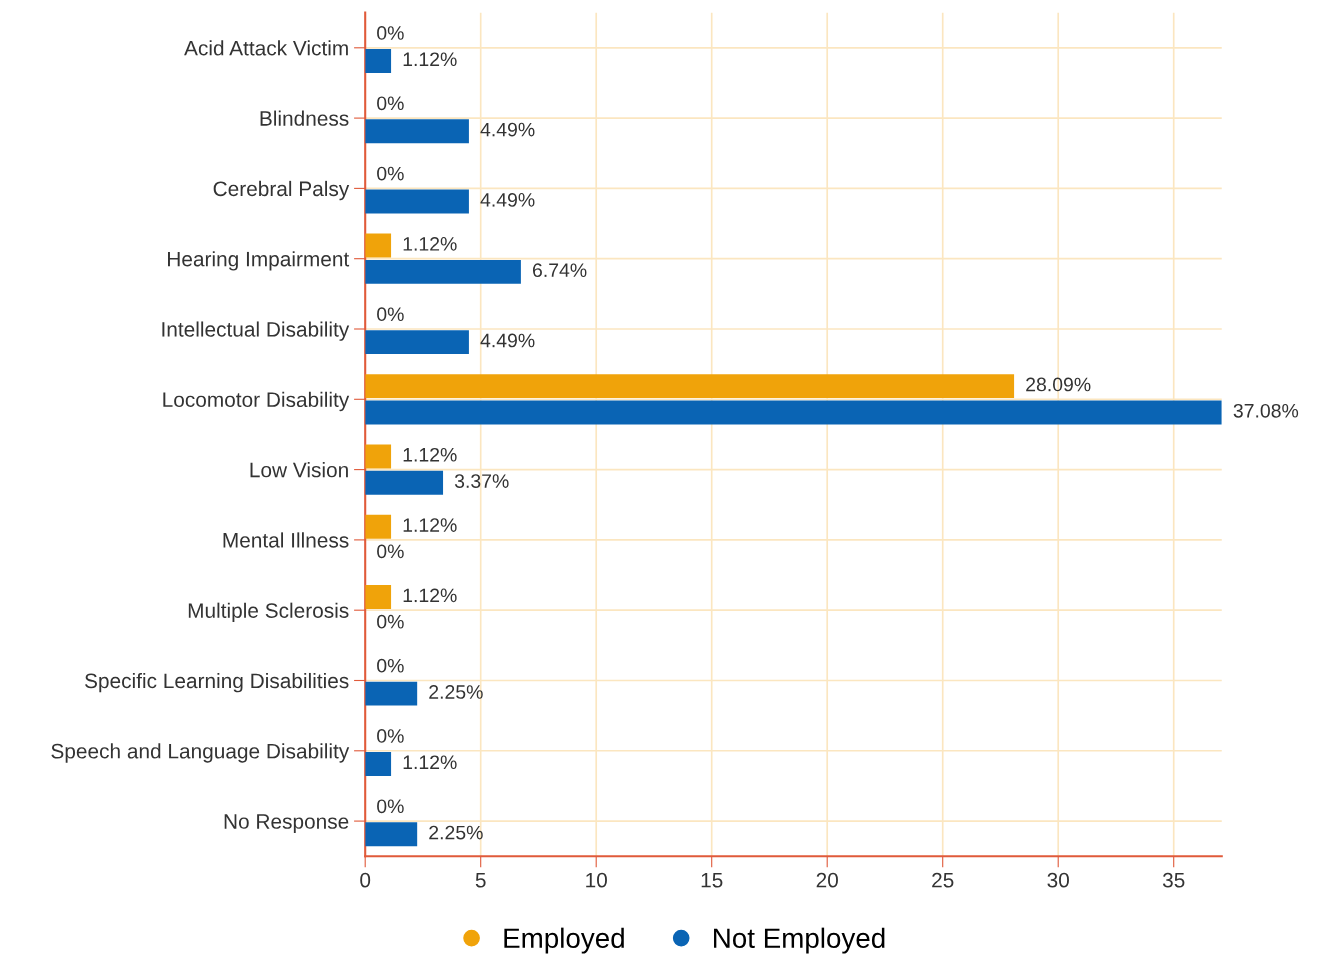  What do you see at coordinates (217, 682) in the screenshot?
I see `y-tick-label: Specific Learning Disabilities` at bounding box center [217, 682].